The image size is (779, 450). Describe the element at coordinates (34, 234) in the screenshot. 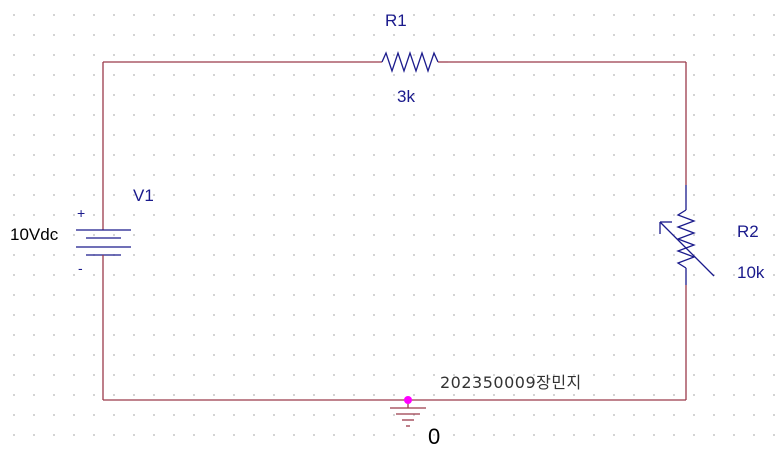

I see `v1-value-label: 10Vdc` at that location.